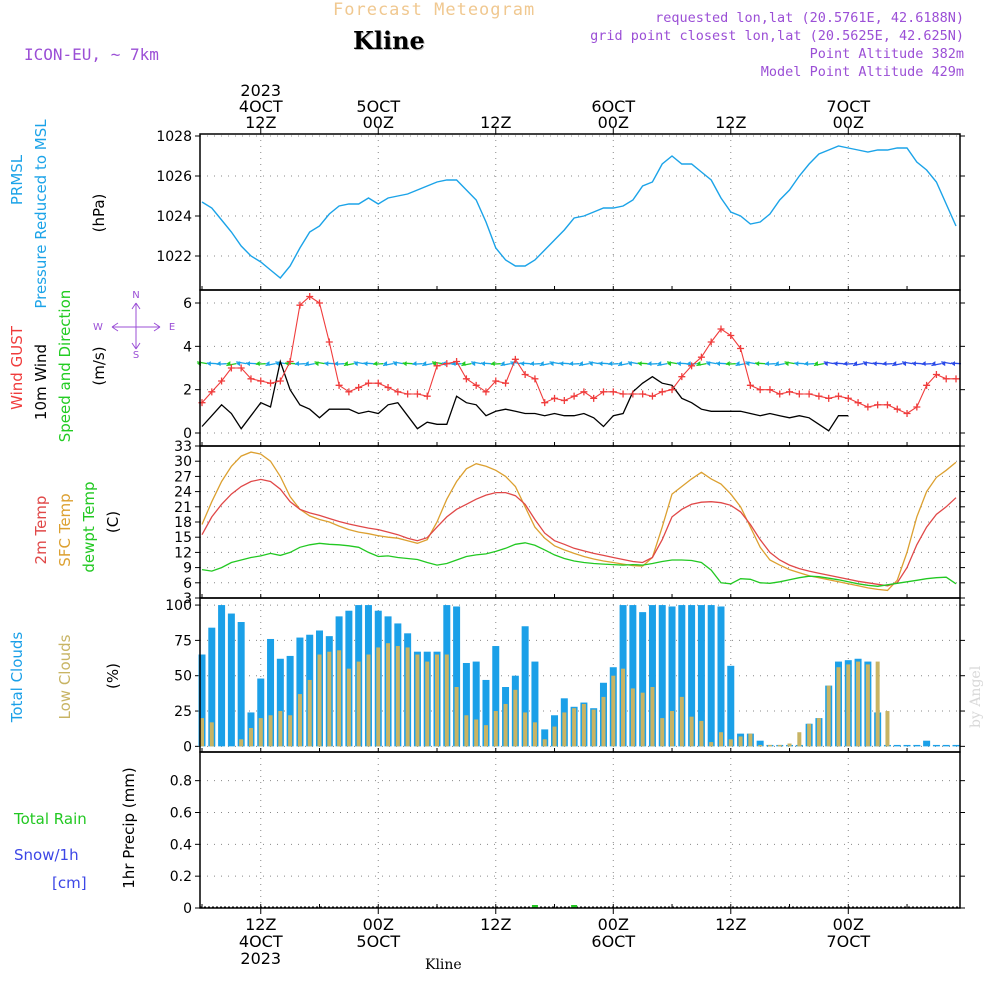  What do you see at coordinates (98, 327) in the screenshot?
I see `compass-west: W` at bounding box center [98, 327].